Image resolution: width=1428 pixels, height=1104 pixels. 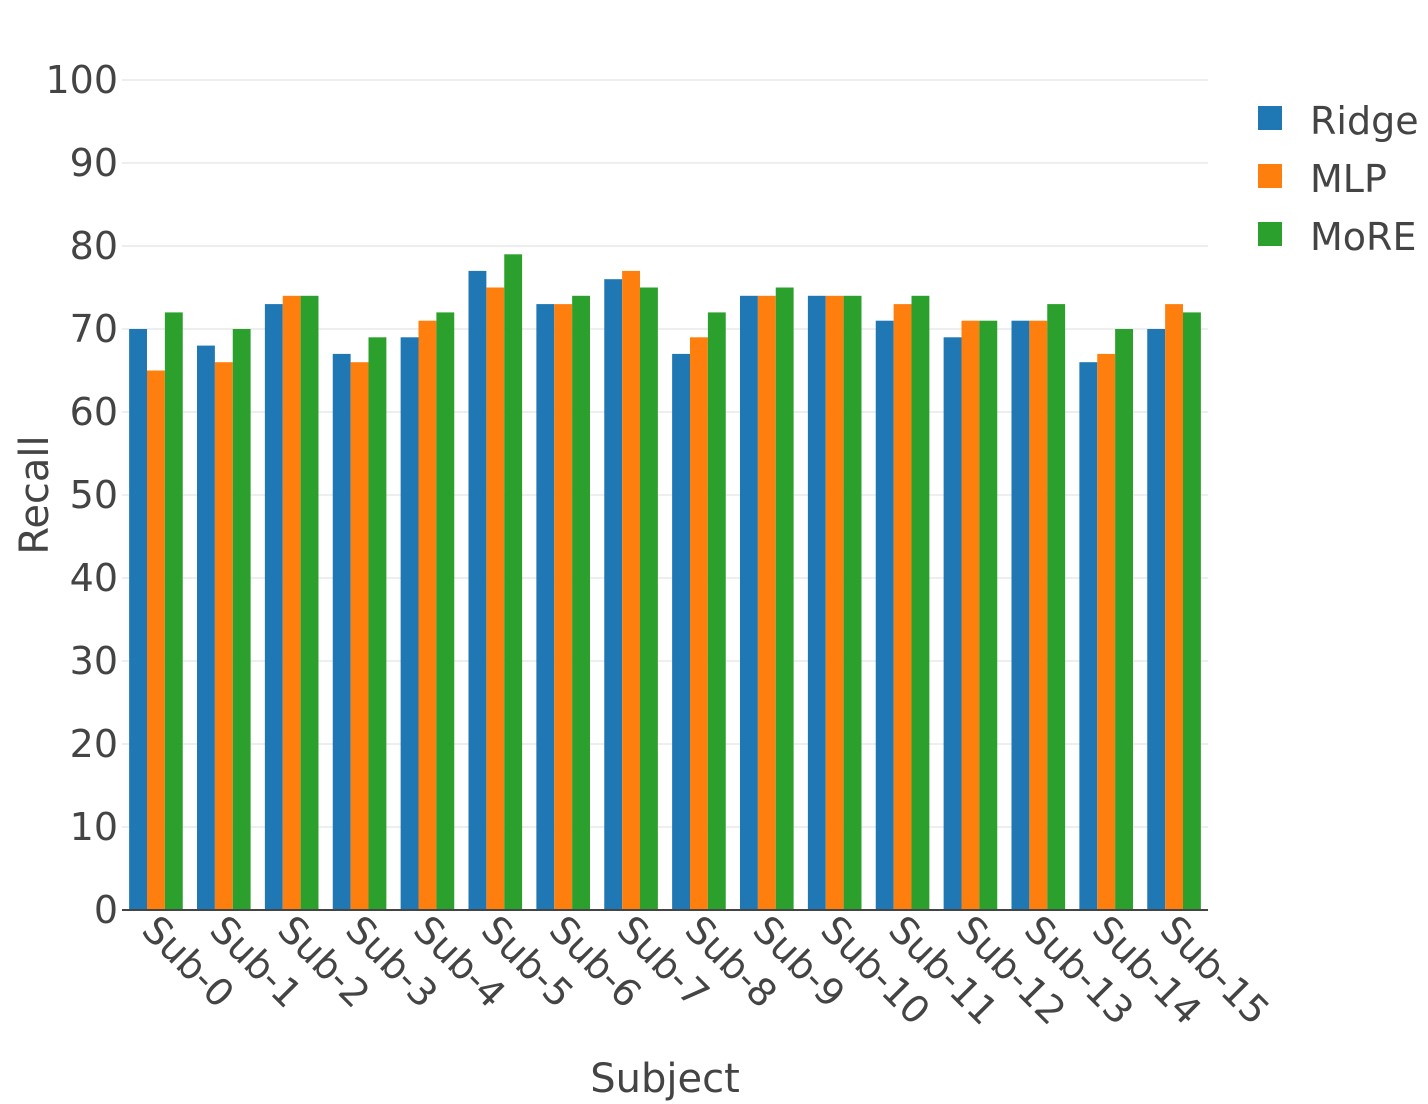 I want to click on y-tick-label: 30, so click(x=94, y=661).